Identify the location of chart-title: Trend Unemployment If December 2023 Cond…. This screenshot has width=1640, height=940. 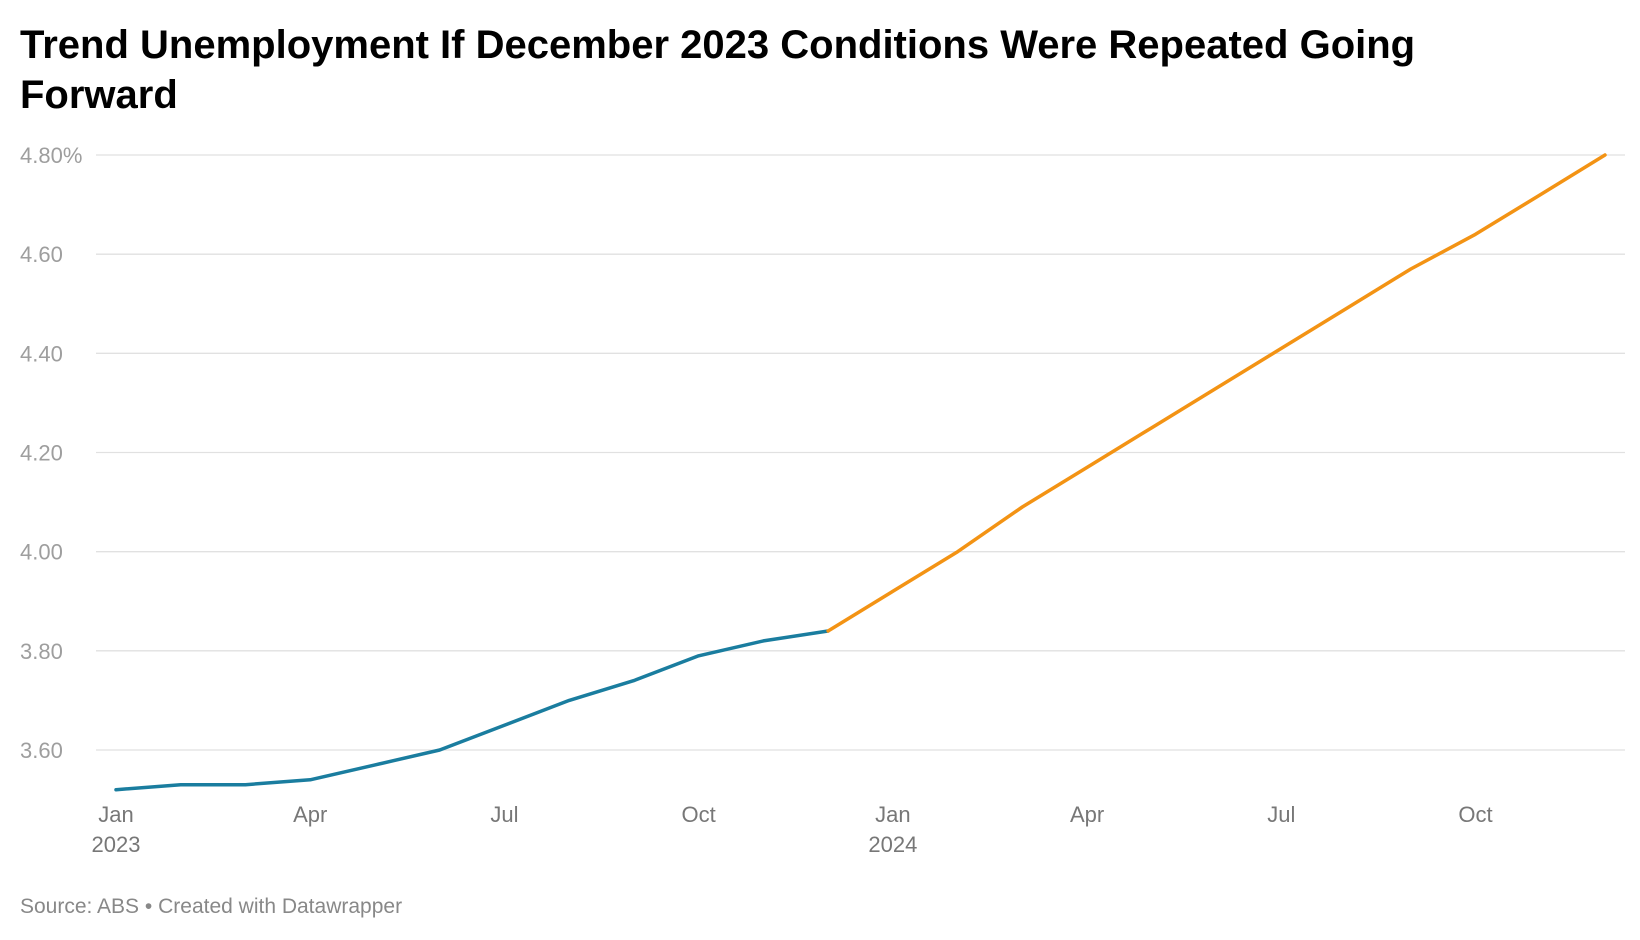
(718, 70).